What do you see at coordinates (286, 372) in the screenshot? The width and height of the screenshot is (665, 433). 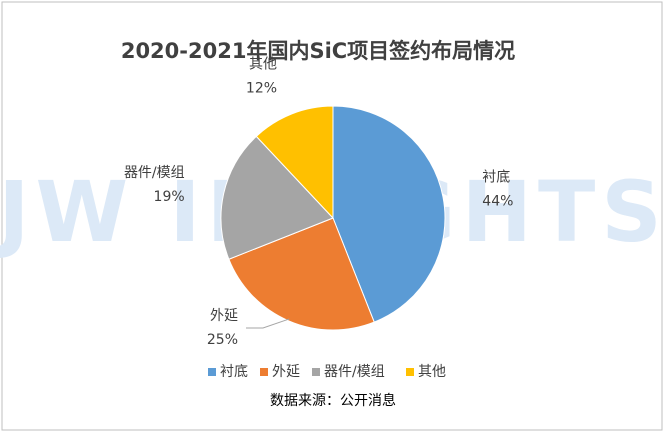 I see `legend-label: 外延` at bounding box center [286, 372].